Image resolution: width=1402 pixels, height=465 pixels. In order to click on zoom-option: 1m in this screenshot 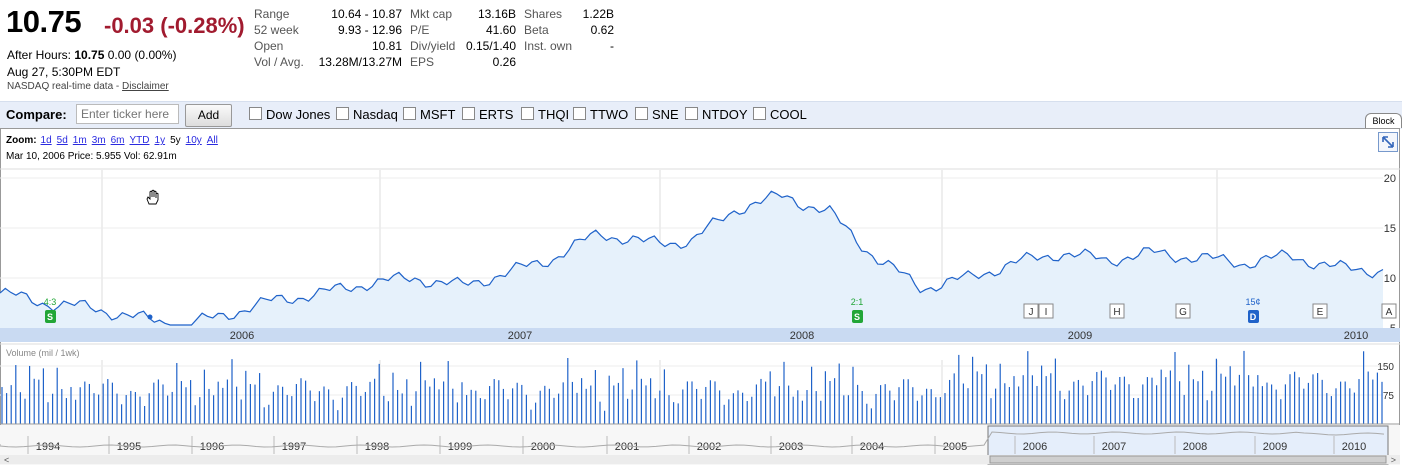, I will do `click(79, 140)`.